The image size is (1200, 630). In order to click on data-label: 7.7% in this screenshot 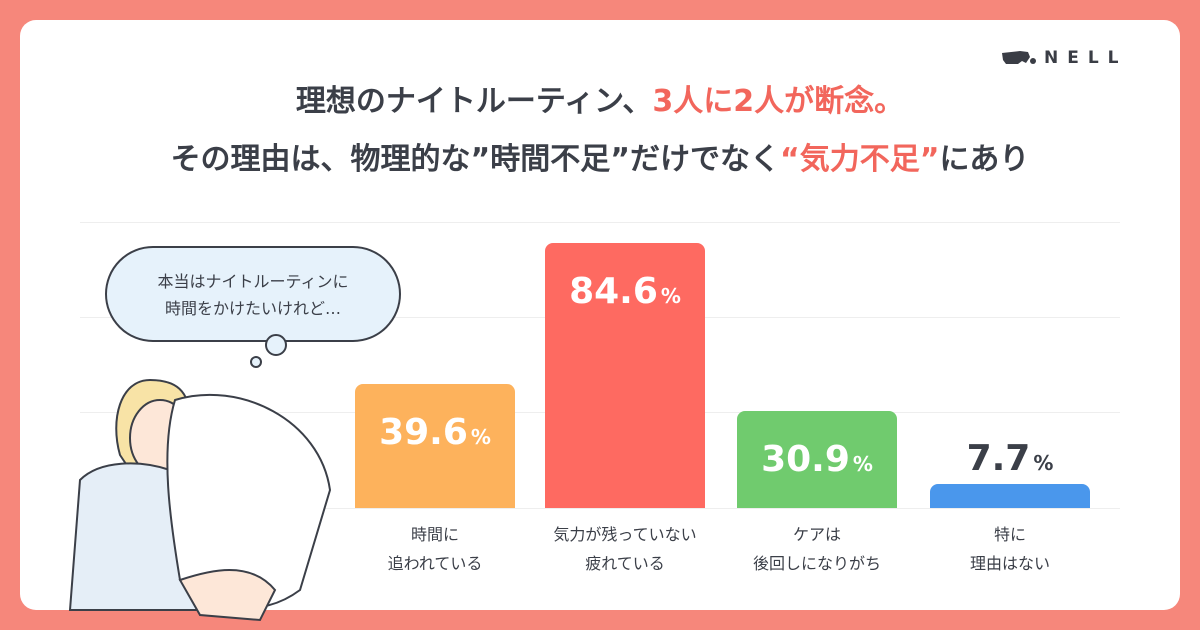, I will do `click(1010, 458)`.